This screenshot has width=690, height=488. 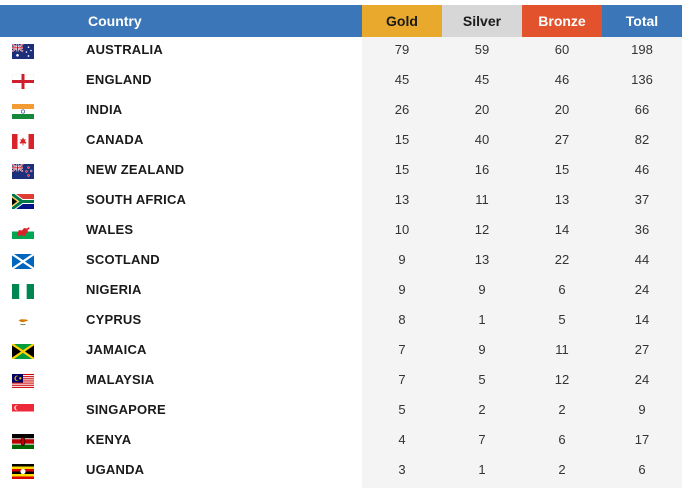 I want to click on table-row: INDIA 26 20 20 66, so click(x=345, y=110).